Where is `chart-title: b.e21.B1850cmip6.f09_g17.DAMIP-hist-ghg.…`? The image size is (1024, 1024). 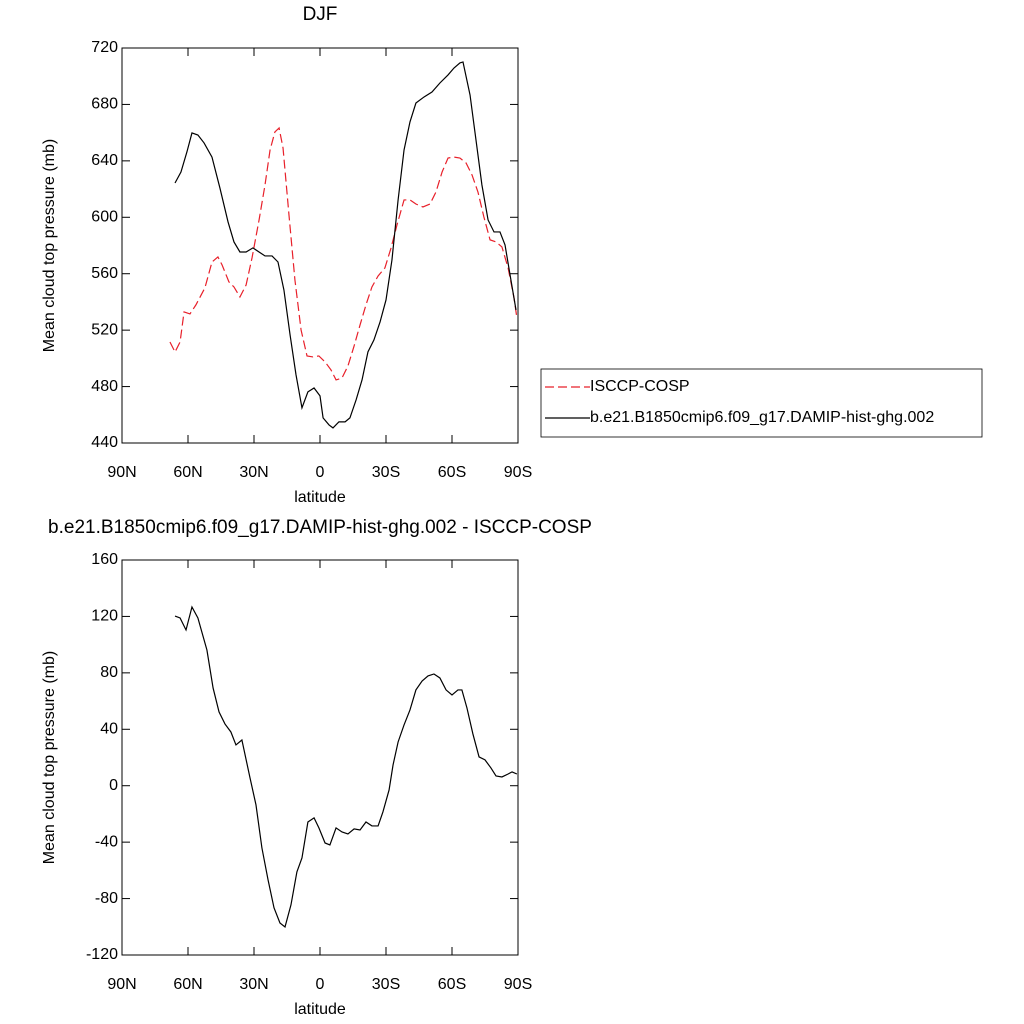 chart-title: b.e21.B1850cmip6.f09_g17.DAMIP-hist-ghg.… is located at coordinates (320, 527).